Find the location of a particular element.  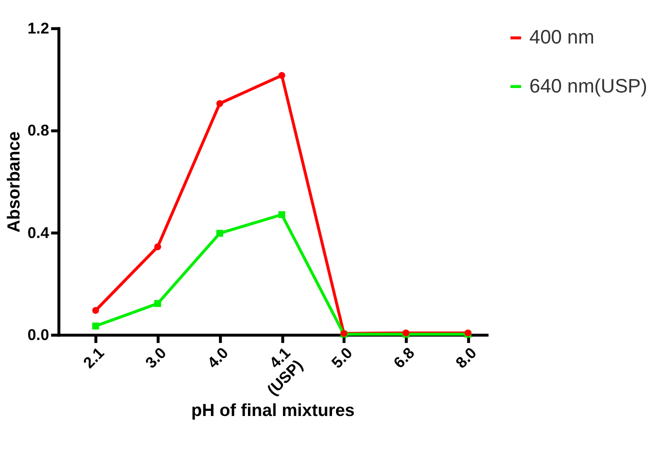

legend-label: 400 nm is located at coordinates (561, 37).